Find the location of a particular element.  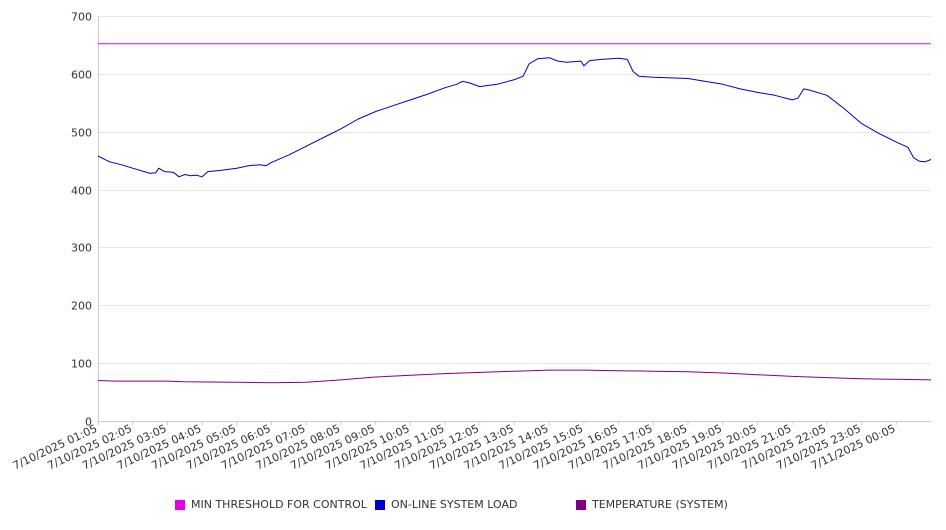

legend-item: MIN THRESHOLD FOR CONTROL is located at coordinates (271, 504).